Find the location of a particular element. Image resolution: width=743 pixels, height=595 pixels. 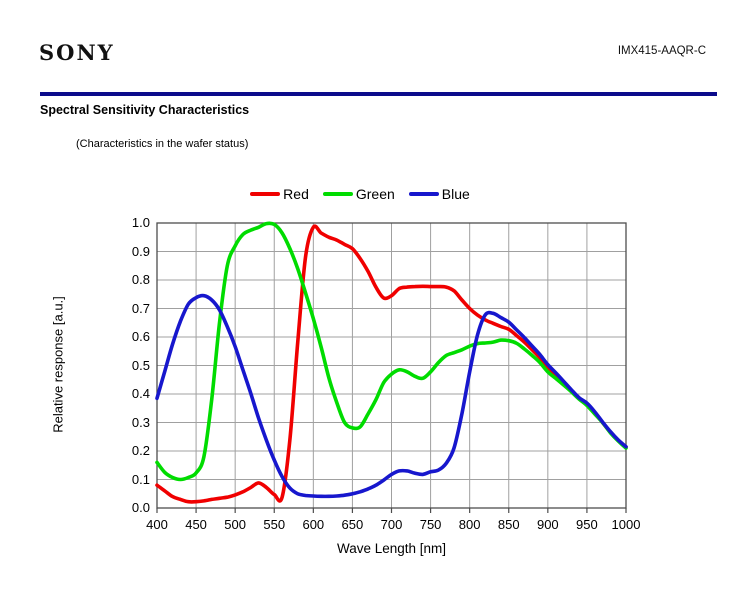

y-axis-tick-label: 0.6 is located at coordinates (140, 336).